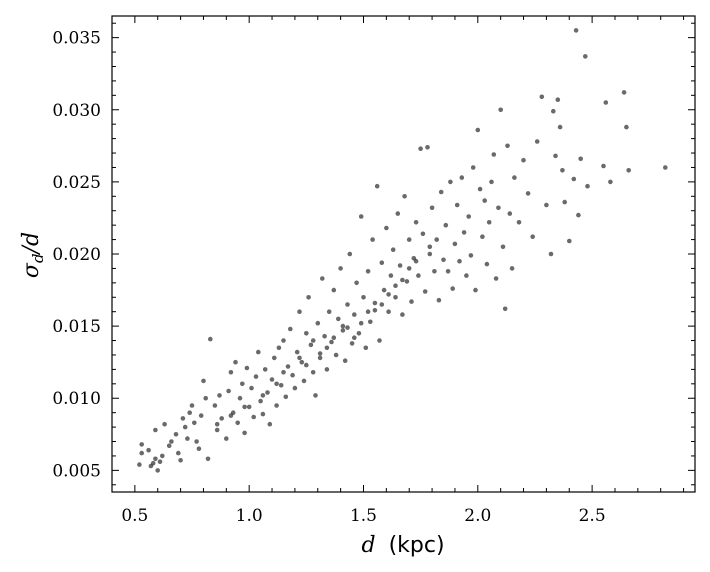  I want to click on x-tick-label: 2.0, so click(477, 516).